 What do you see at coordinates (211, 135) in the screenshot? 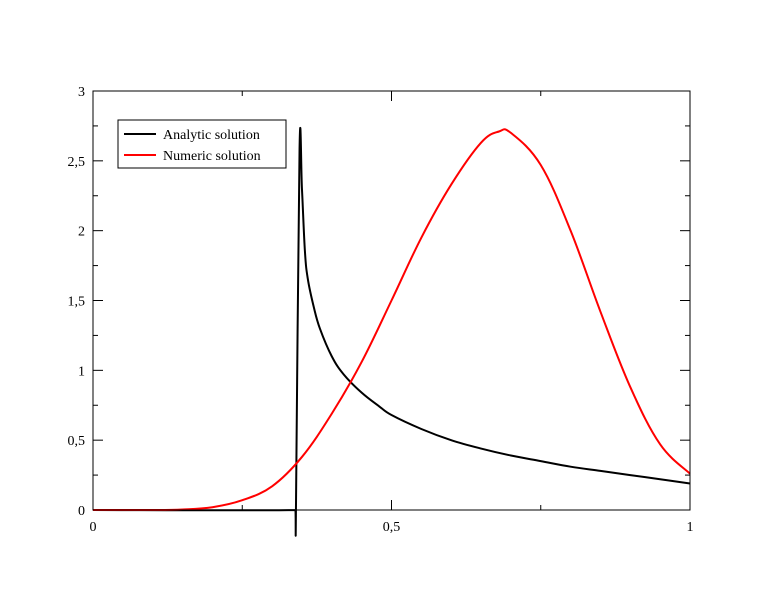
I see `legend-label-analytic: Analytic solution` at bounding box center [211, 135].